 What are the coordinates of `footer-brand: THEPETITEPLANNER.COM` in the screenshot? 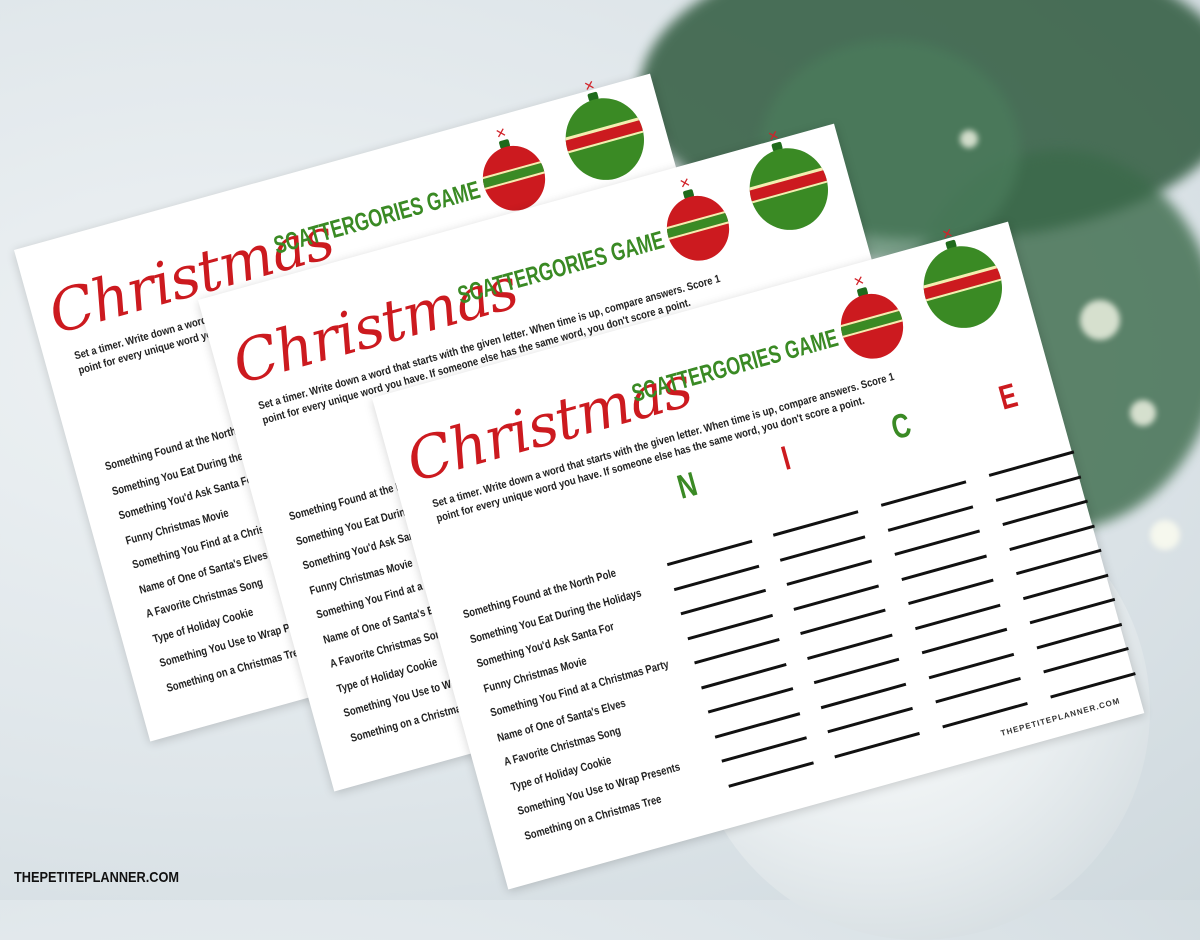 It's located at (97, 877).